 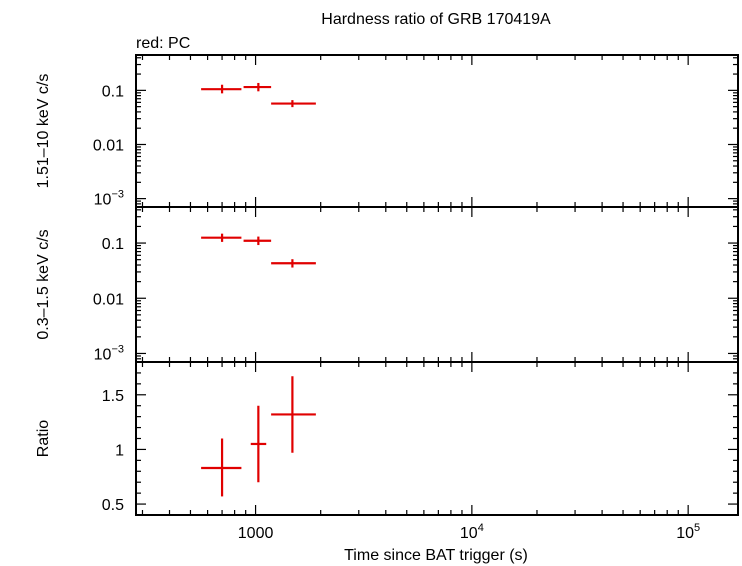 I want to click on x-tick-labels: 1000 10⁴ 10⁵, so click(x=469, y=532).